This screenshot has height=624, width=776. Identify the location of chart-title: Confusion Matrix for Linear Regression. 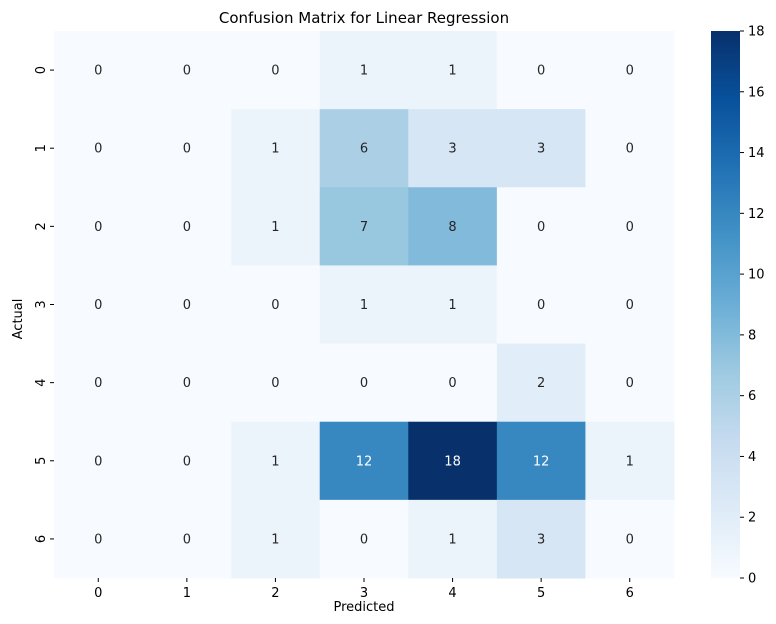
(364, 18).